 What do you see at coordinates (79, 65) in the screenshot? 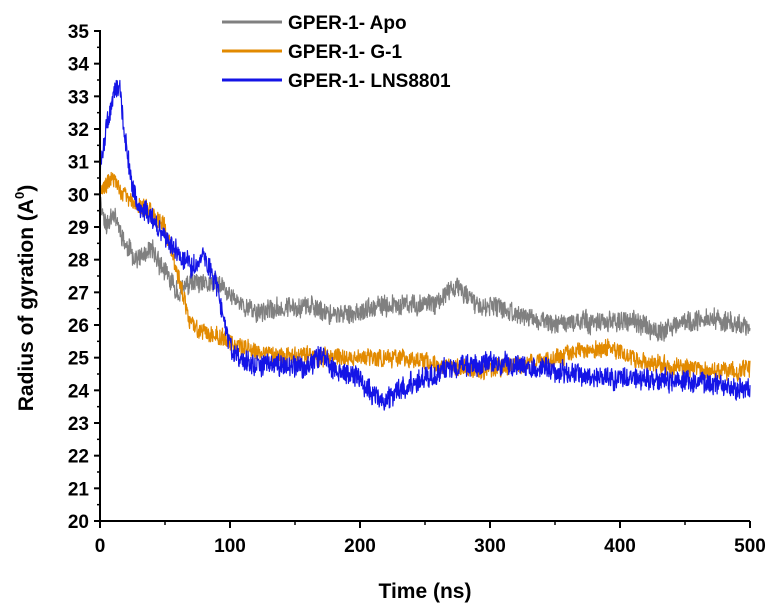
I see `y-tick-label: 34` at bounding box center [79, 65].